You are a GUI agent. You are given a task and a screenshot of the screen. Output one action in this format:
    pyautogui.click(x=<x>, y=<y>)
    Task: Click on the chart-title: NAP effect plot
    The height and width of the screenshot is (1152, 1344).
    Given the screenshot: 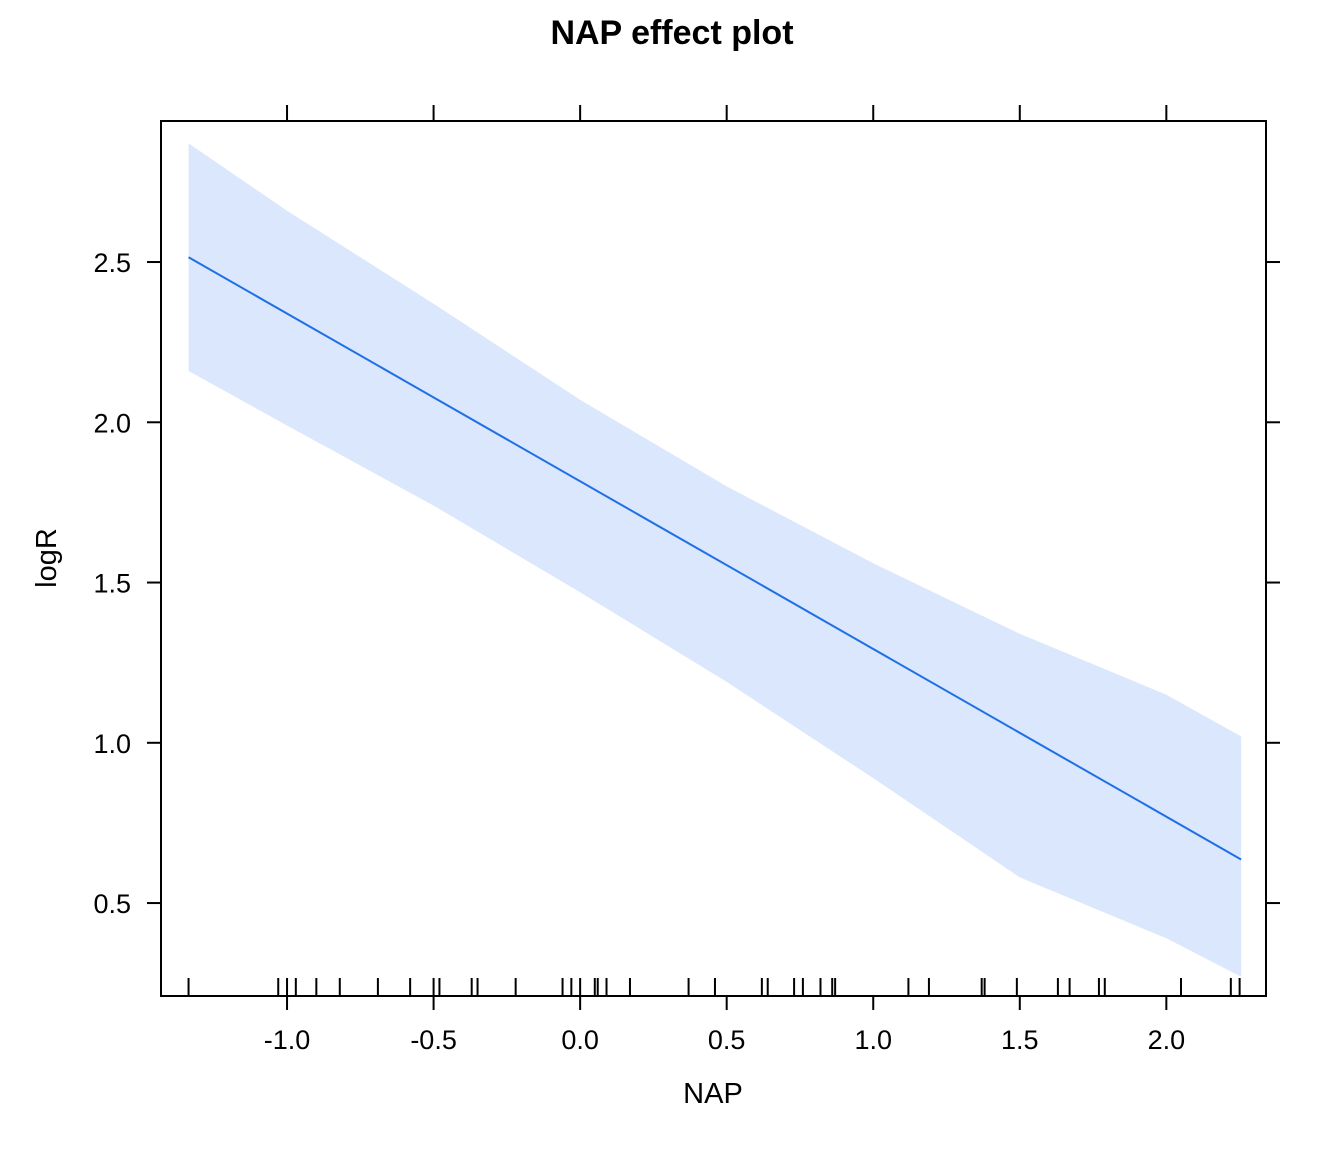 What is the action you would take?
    pyautogui.click(x=671, y=33)
    